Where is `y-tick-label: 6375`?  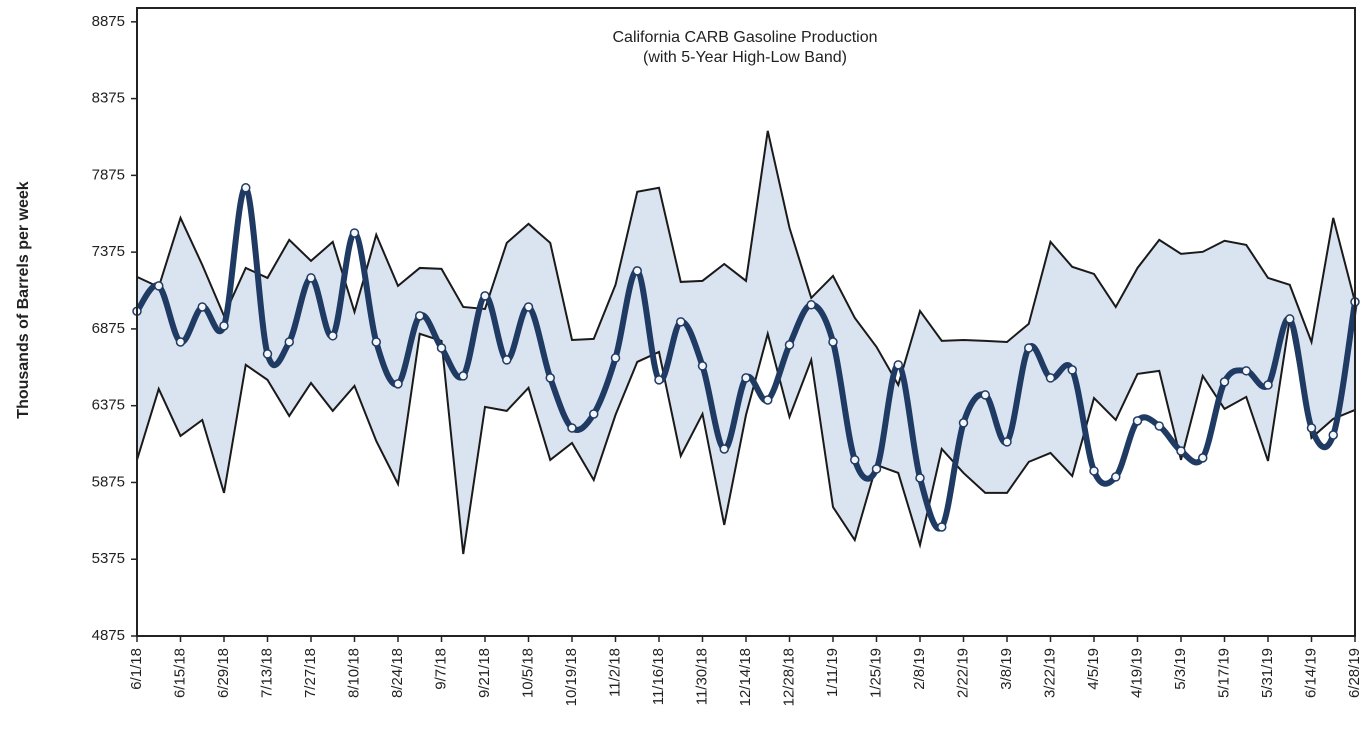
y-tick-label: 6375 is located at coordinates (108, 405).